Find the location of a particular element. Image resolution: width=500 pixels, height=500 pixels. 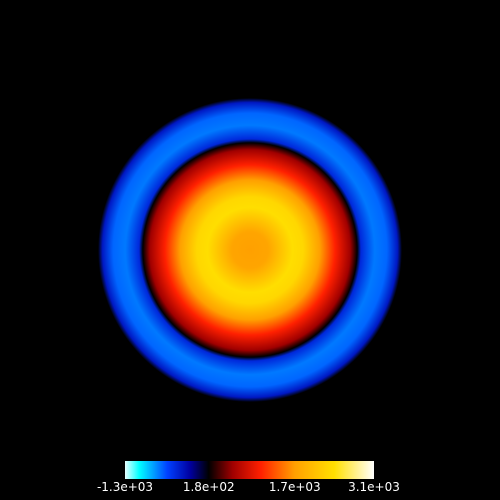

colorbar-tick-label: 3.1e+03 is located at coordinates (374, 487).